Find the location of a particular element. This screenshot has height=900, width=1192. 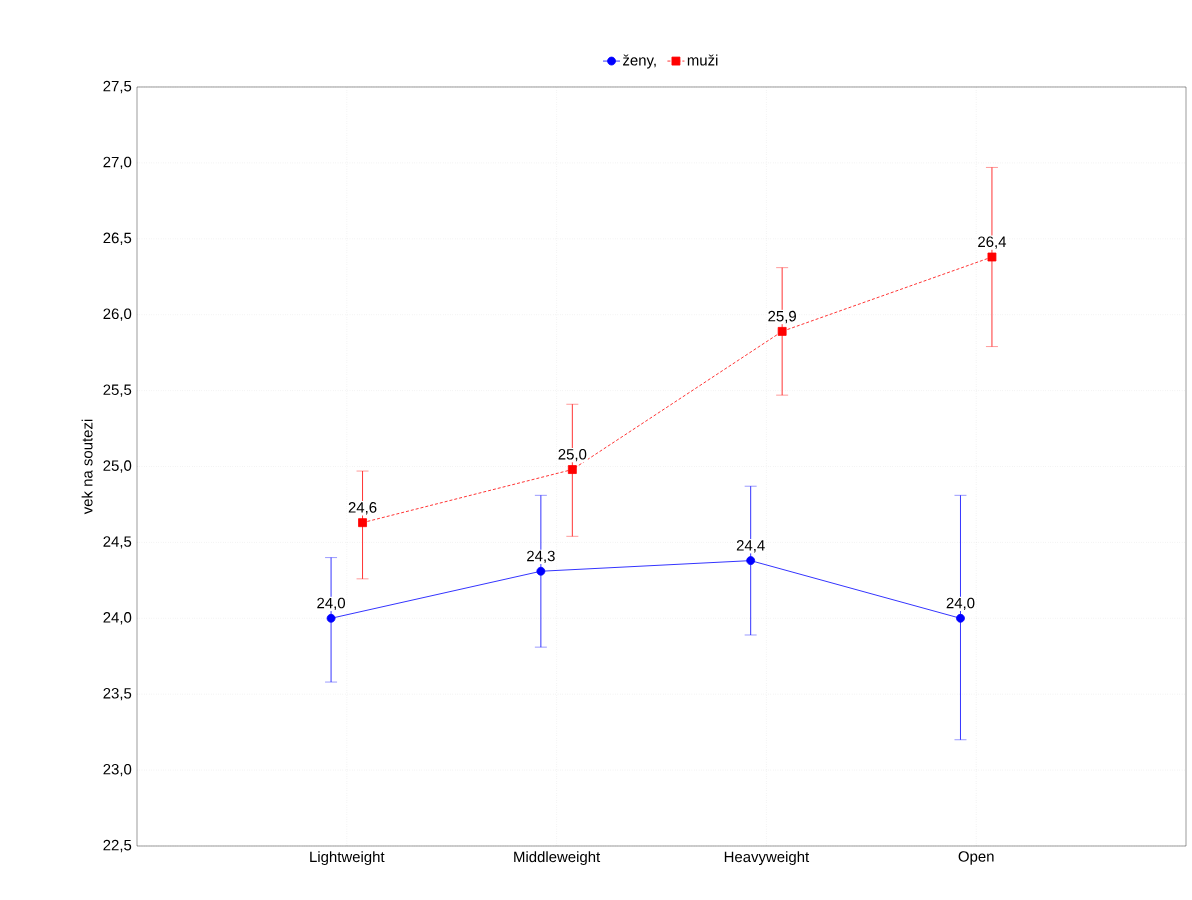

data-label: 24,6 is located at coordinates (362, 508).